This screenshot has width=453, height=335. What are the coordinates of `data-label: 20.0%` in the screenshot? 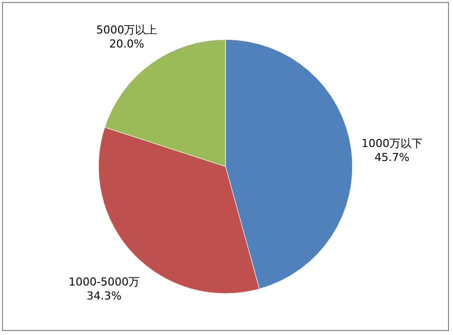 It's located at (126, 44).